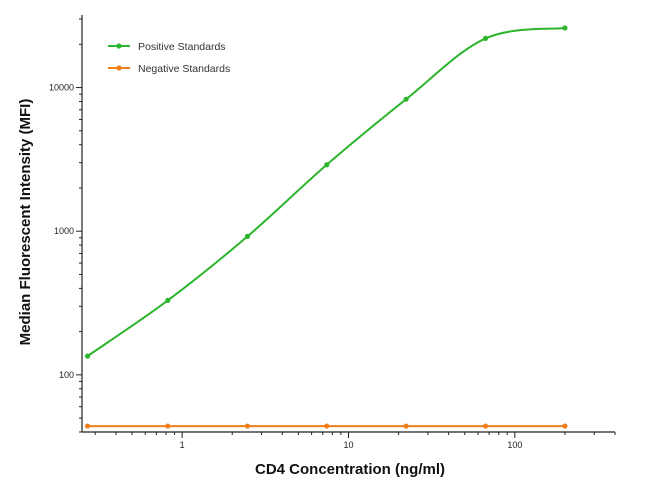 This screenshot has height=491, width=650. Describe the element at coordinates (64, 231) in the screenshot. I see `y-tick-label: 1000` at that location.